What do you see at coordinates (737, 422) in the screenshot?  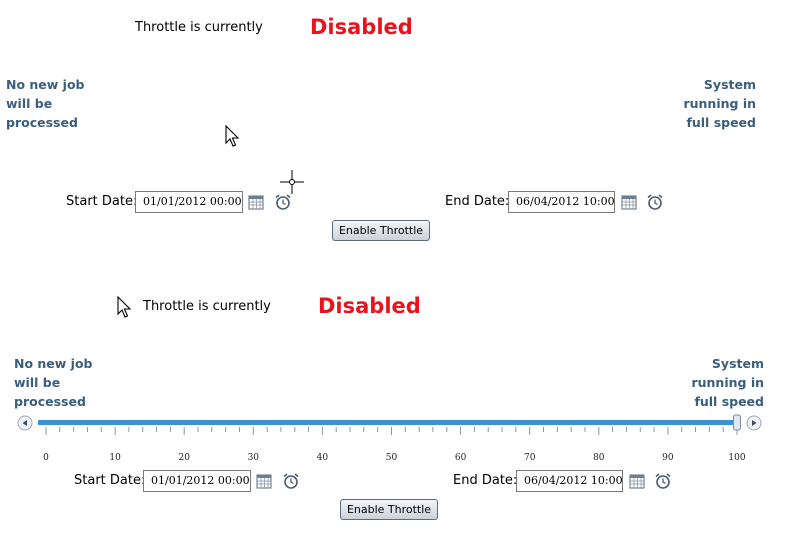 I see `slider-thumb` at bounding box center [737, 422].